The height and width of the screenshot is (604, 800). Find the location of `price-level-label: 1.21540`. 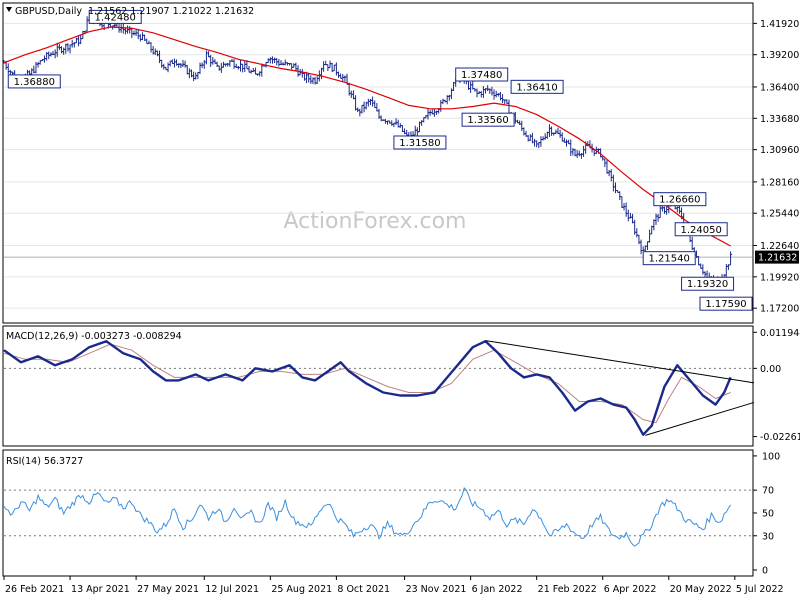

price-level-label: 1.21540 is located at coordinates (669, 258).